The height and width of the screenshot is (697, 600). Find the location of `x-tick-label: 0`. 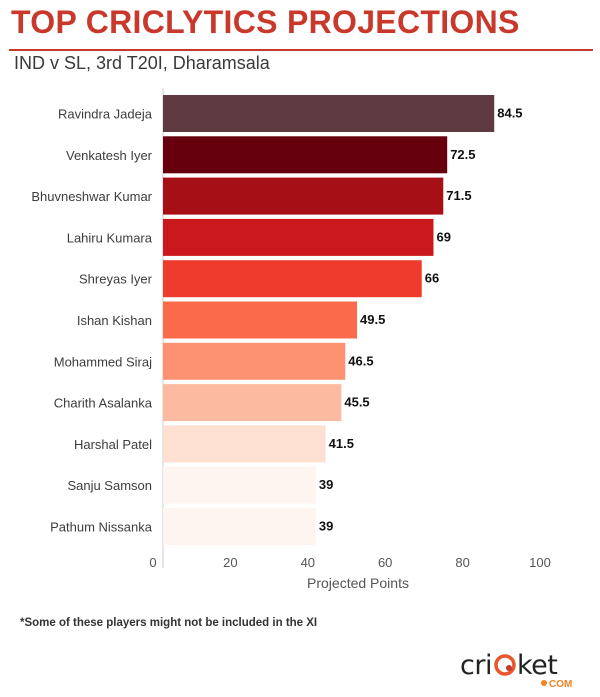

x-tick-label: 0 is located at coordinates (152, 562).